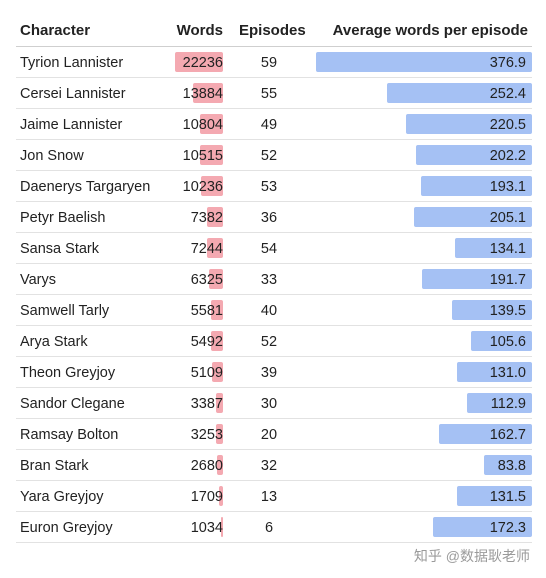 The height and width of the screenshot is (578, 546). Describe the element at coordinates (72, 404) in the screenshot. I see `character-name: Sandor Clegane` at that location.